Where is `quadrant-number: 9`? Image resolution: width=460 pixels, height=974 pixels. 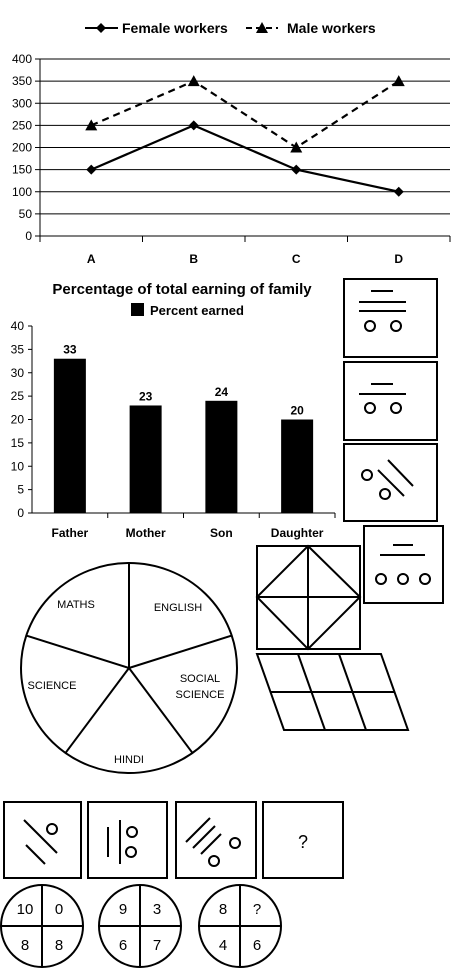
quadrant-number: 9 is located at coordinates (123, 909).